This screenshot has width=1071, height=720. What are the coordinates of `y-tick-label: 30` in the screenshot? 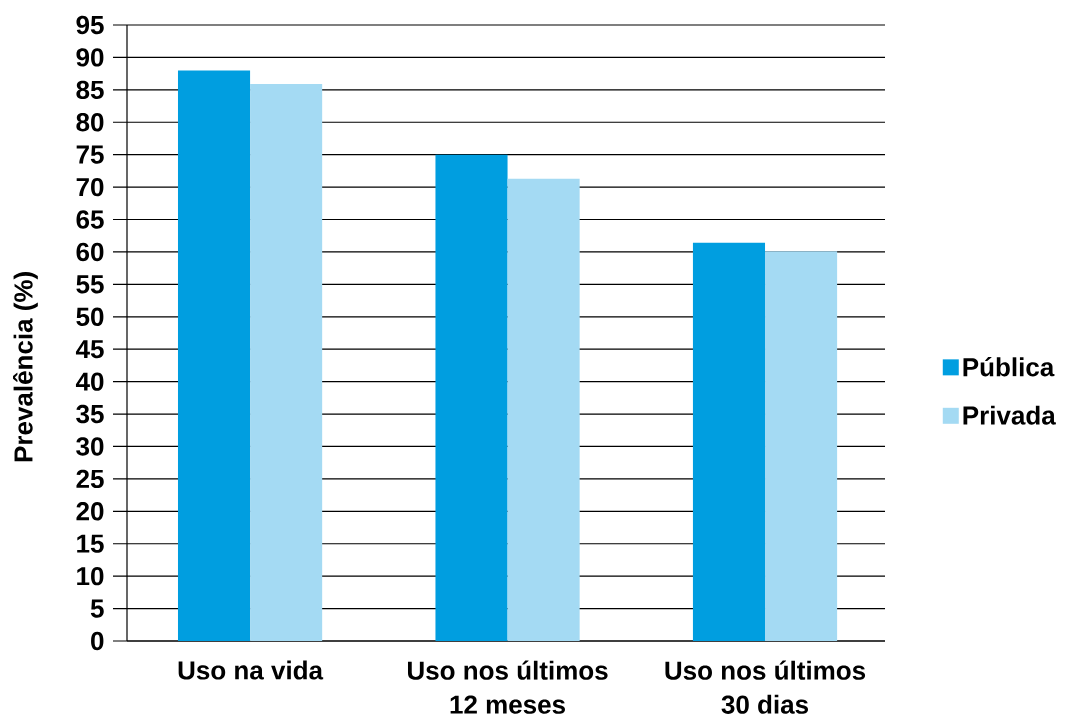 It's located at (90, 446).